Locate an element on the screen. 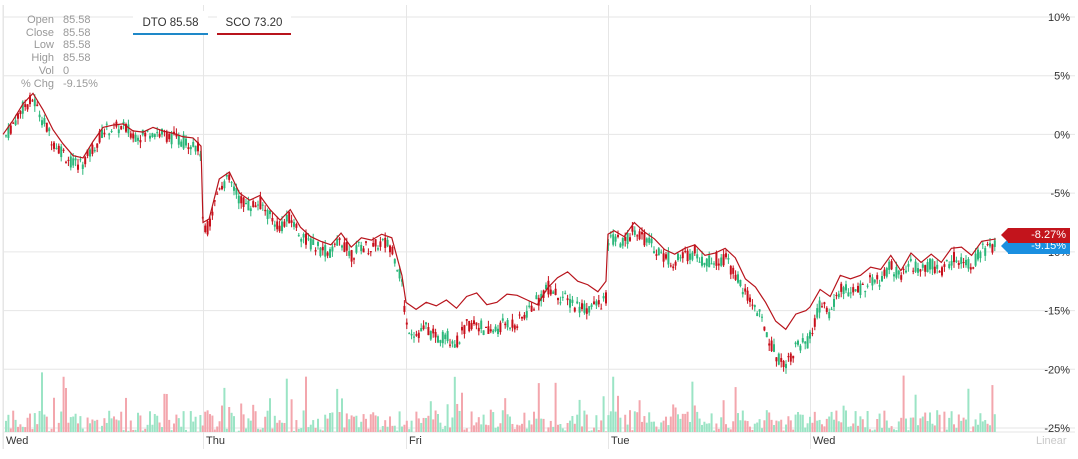 This screenshot has width=1078, height=459. legend-dto: DTO 85.58 is located at coordinates (170, 23).